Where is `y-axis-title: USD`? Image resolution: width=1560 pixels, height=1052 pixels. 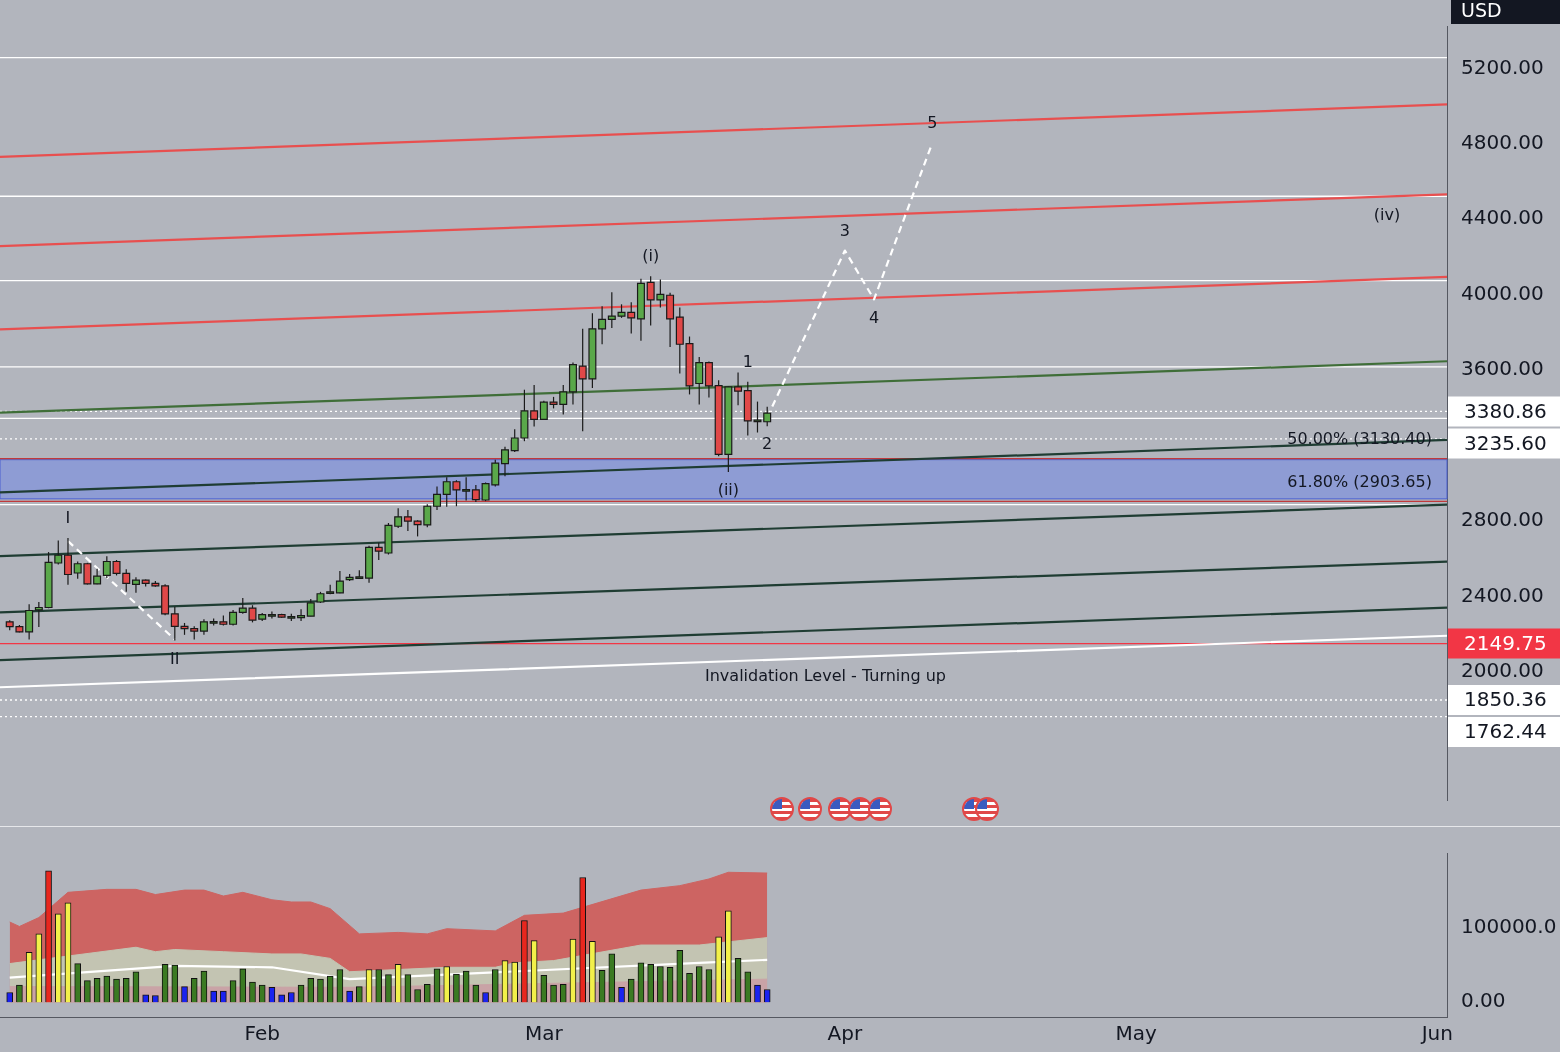
y-axis-title: USD is located at coordinates (1481, 10).